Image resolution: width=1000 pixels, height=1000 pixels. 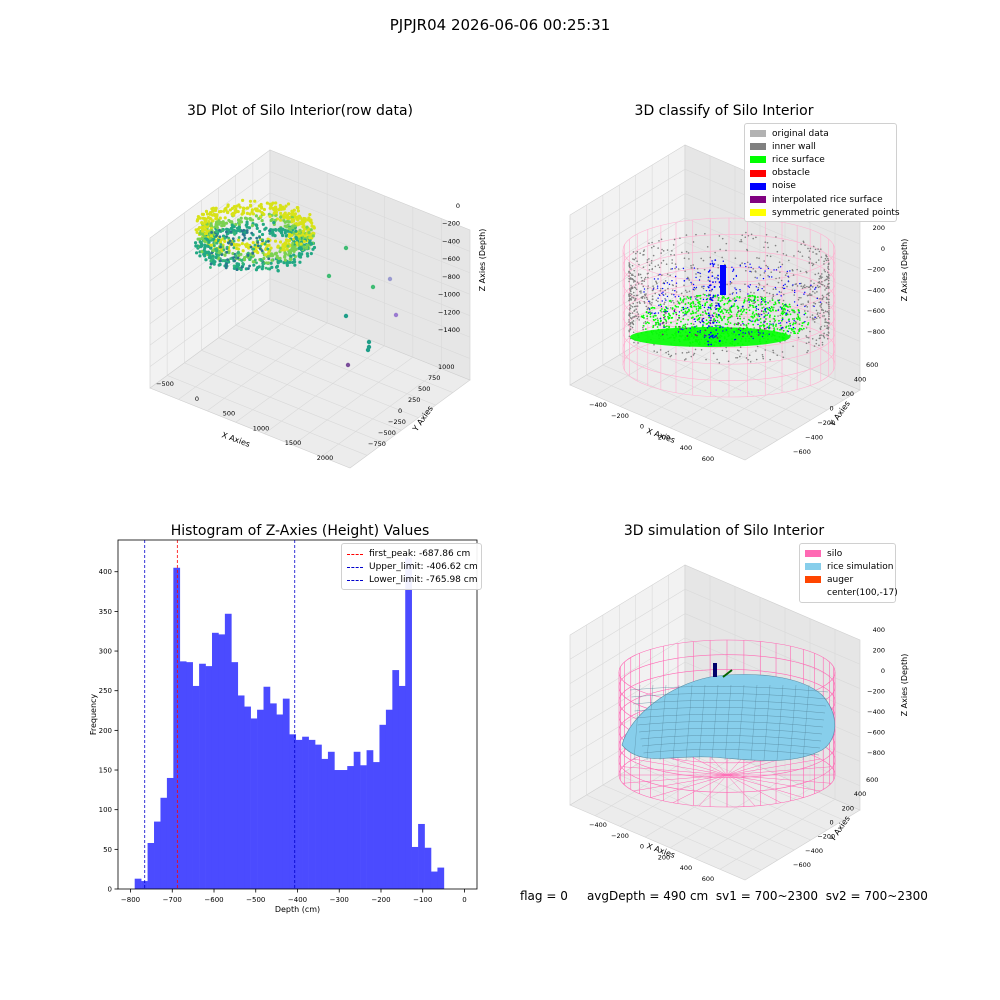 I want to click on axis-tick-label: 750, so click(x=434, y=378).